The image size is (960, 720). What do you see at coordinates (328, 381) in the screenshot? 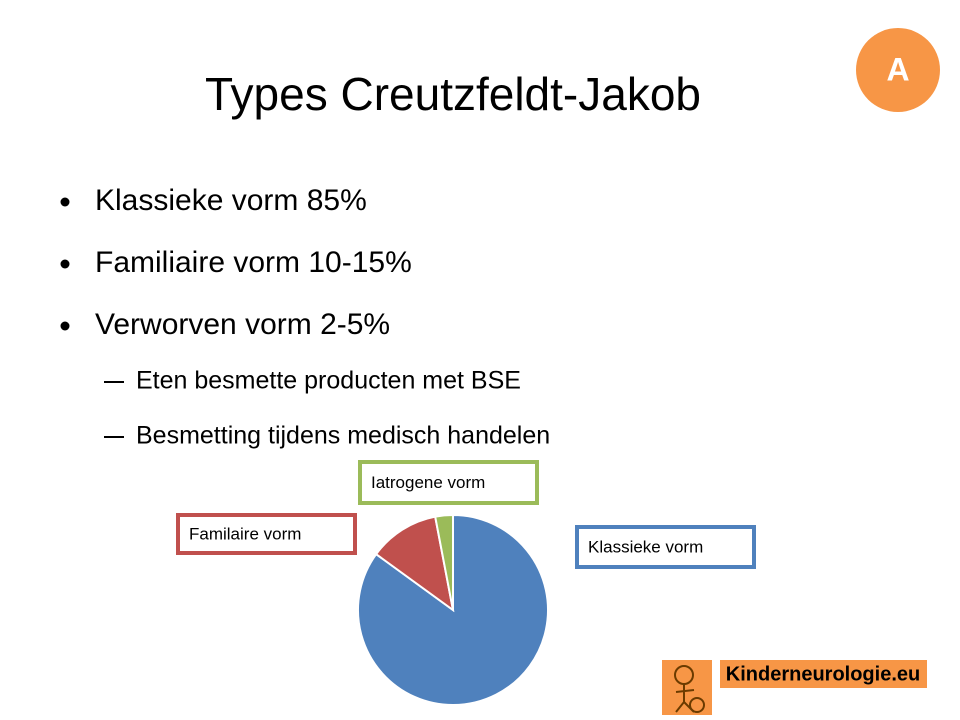
I see `sub-bullet-text: Eten besmette producten met BSE` at bounding box center [328, 381].